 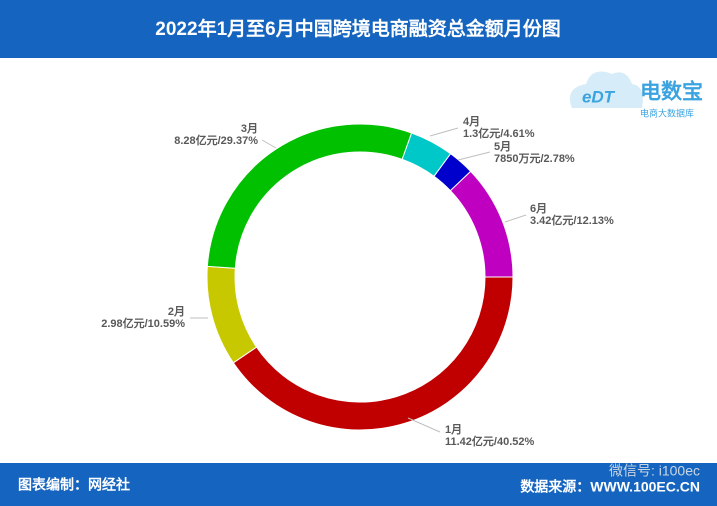 I want to click on category-label: 4月, so click(x=471, y=121).